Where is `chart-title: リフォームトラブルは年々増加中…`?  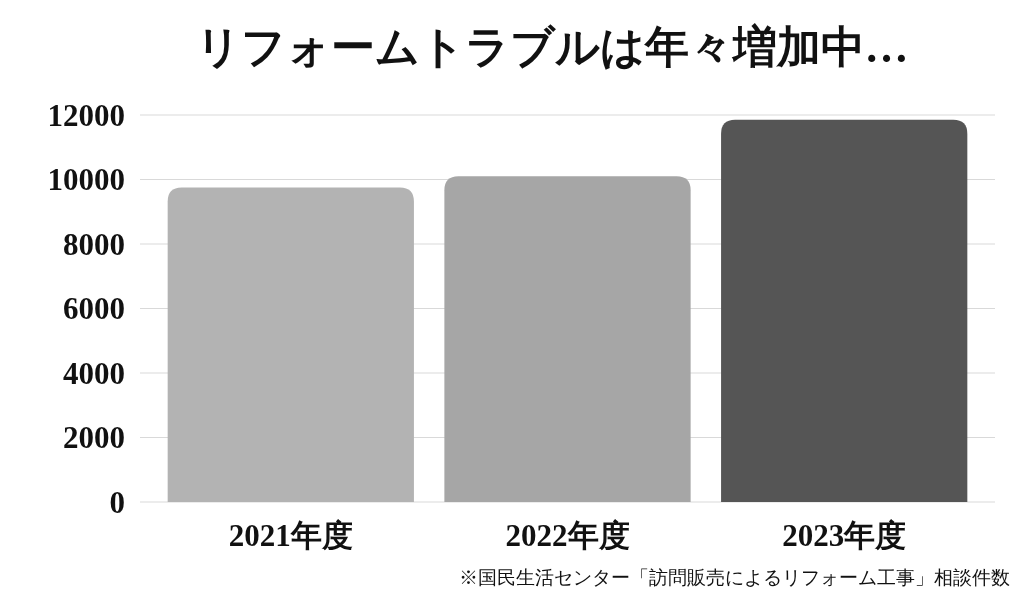
chart-title: リフォームトラブルは年々増加中… is located at coordinates (552, 47).